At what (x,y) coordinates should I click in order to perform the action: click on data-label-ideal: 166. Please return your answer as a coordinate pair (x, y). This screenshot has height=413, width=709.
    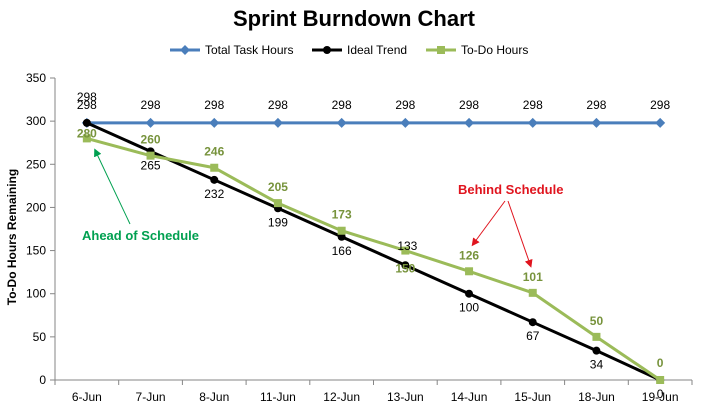
    Looking at the image, I should click on (342, 251).